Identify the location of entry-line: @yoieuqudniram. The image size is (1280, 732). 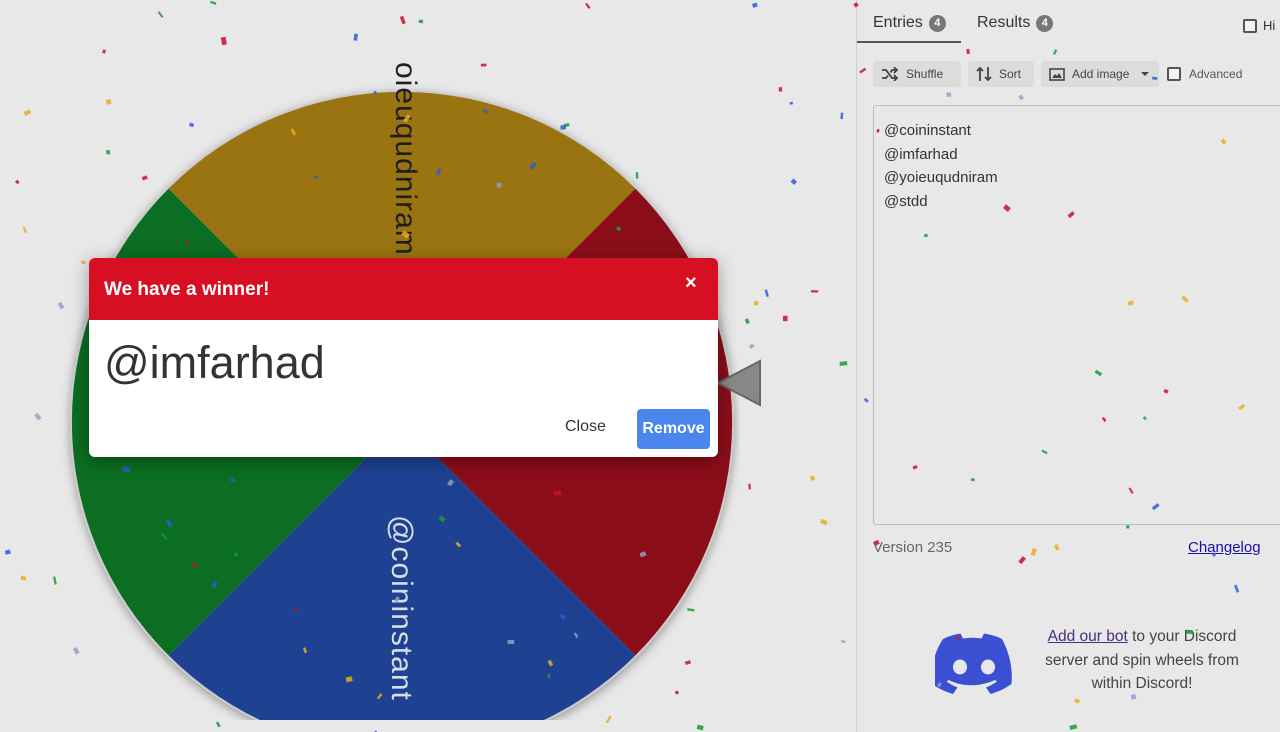
(941, 177).